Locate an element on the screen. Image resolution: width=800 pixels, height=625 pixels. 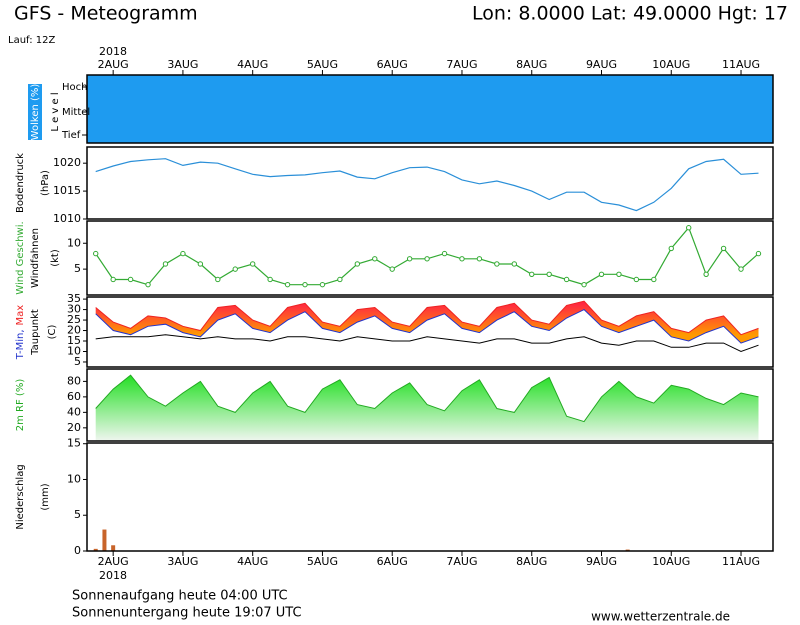
series-name: Wind Geschwi. is located at coordinates (20, 257).